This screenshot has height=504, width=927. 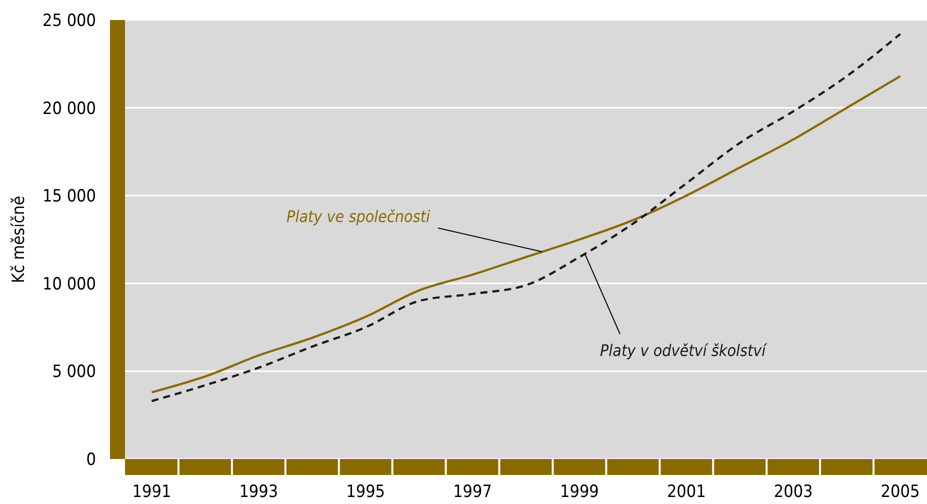 I want to click on x-tick-label: 2005, so click(x=900, y=492).